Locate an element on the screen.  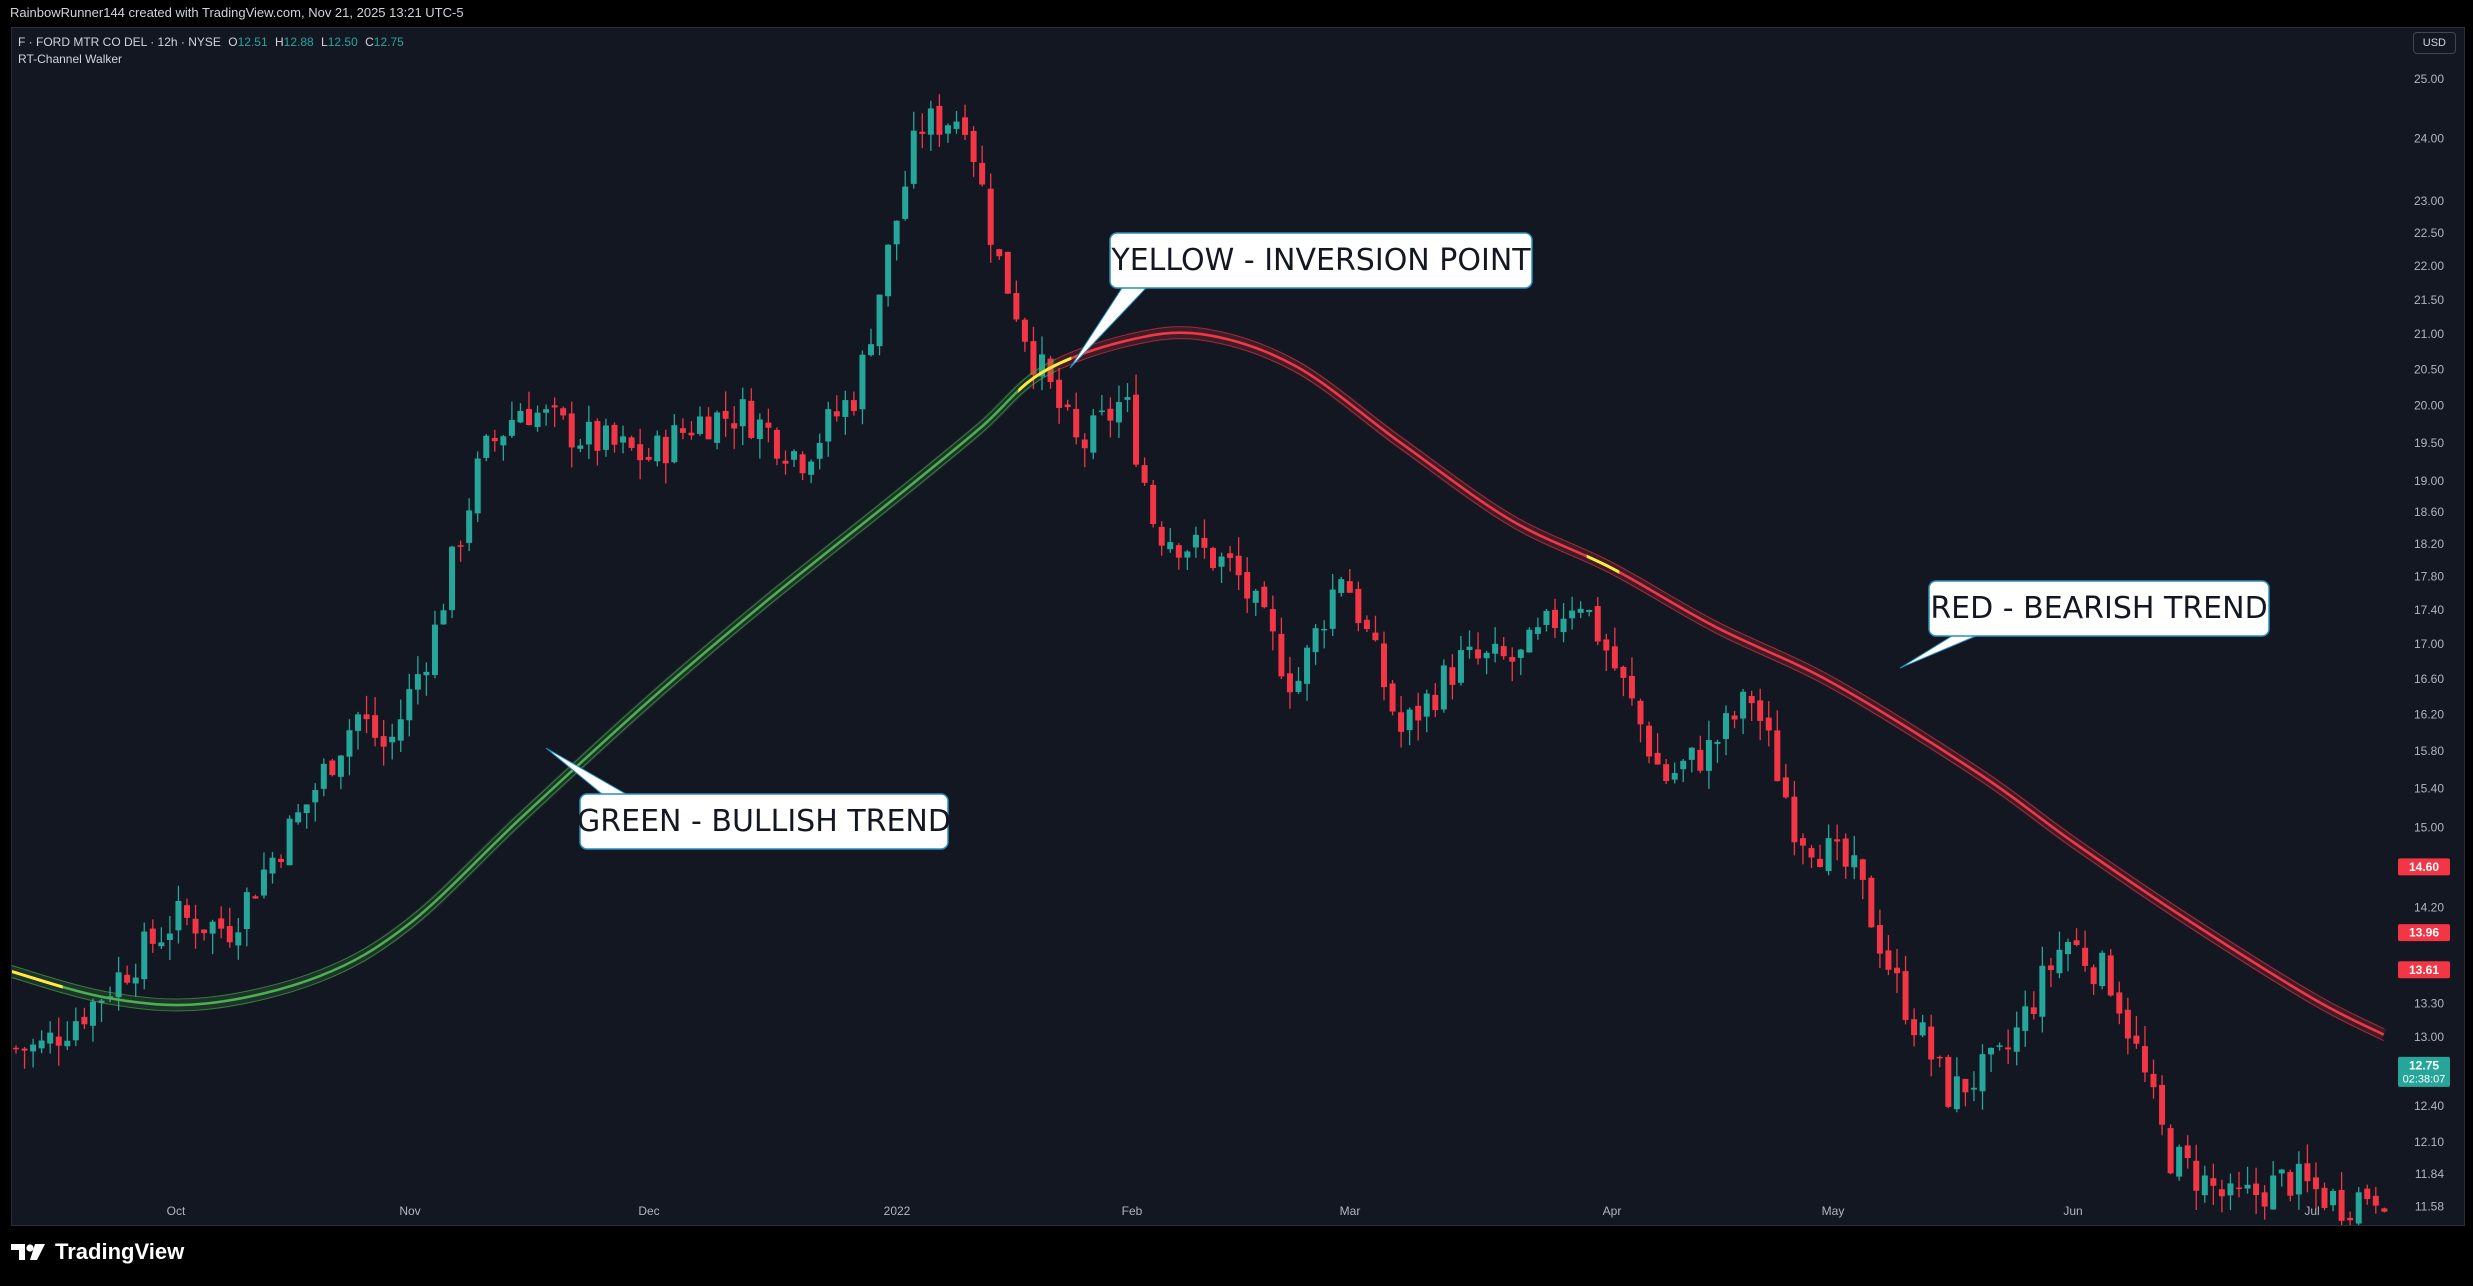
low-label: L is located at coordinates (324, 42).